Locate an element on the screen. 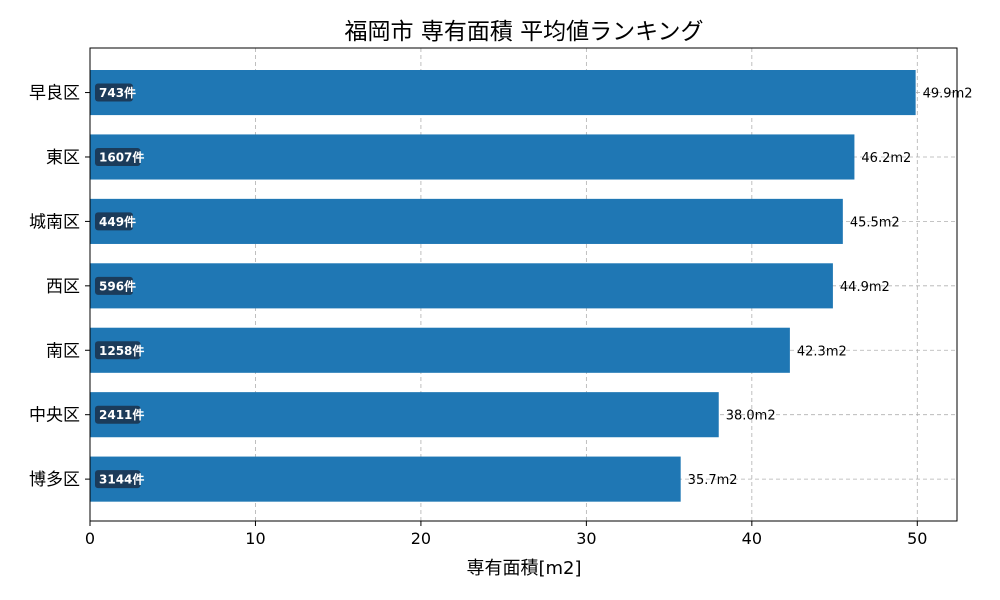 Image resolution: width=1000 pixels, height=600 pixels. x-tick-label: 40 is located at coordinates (752, 538).